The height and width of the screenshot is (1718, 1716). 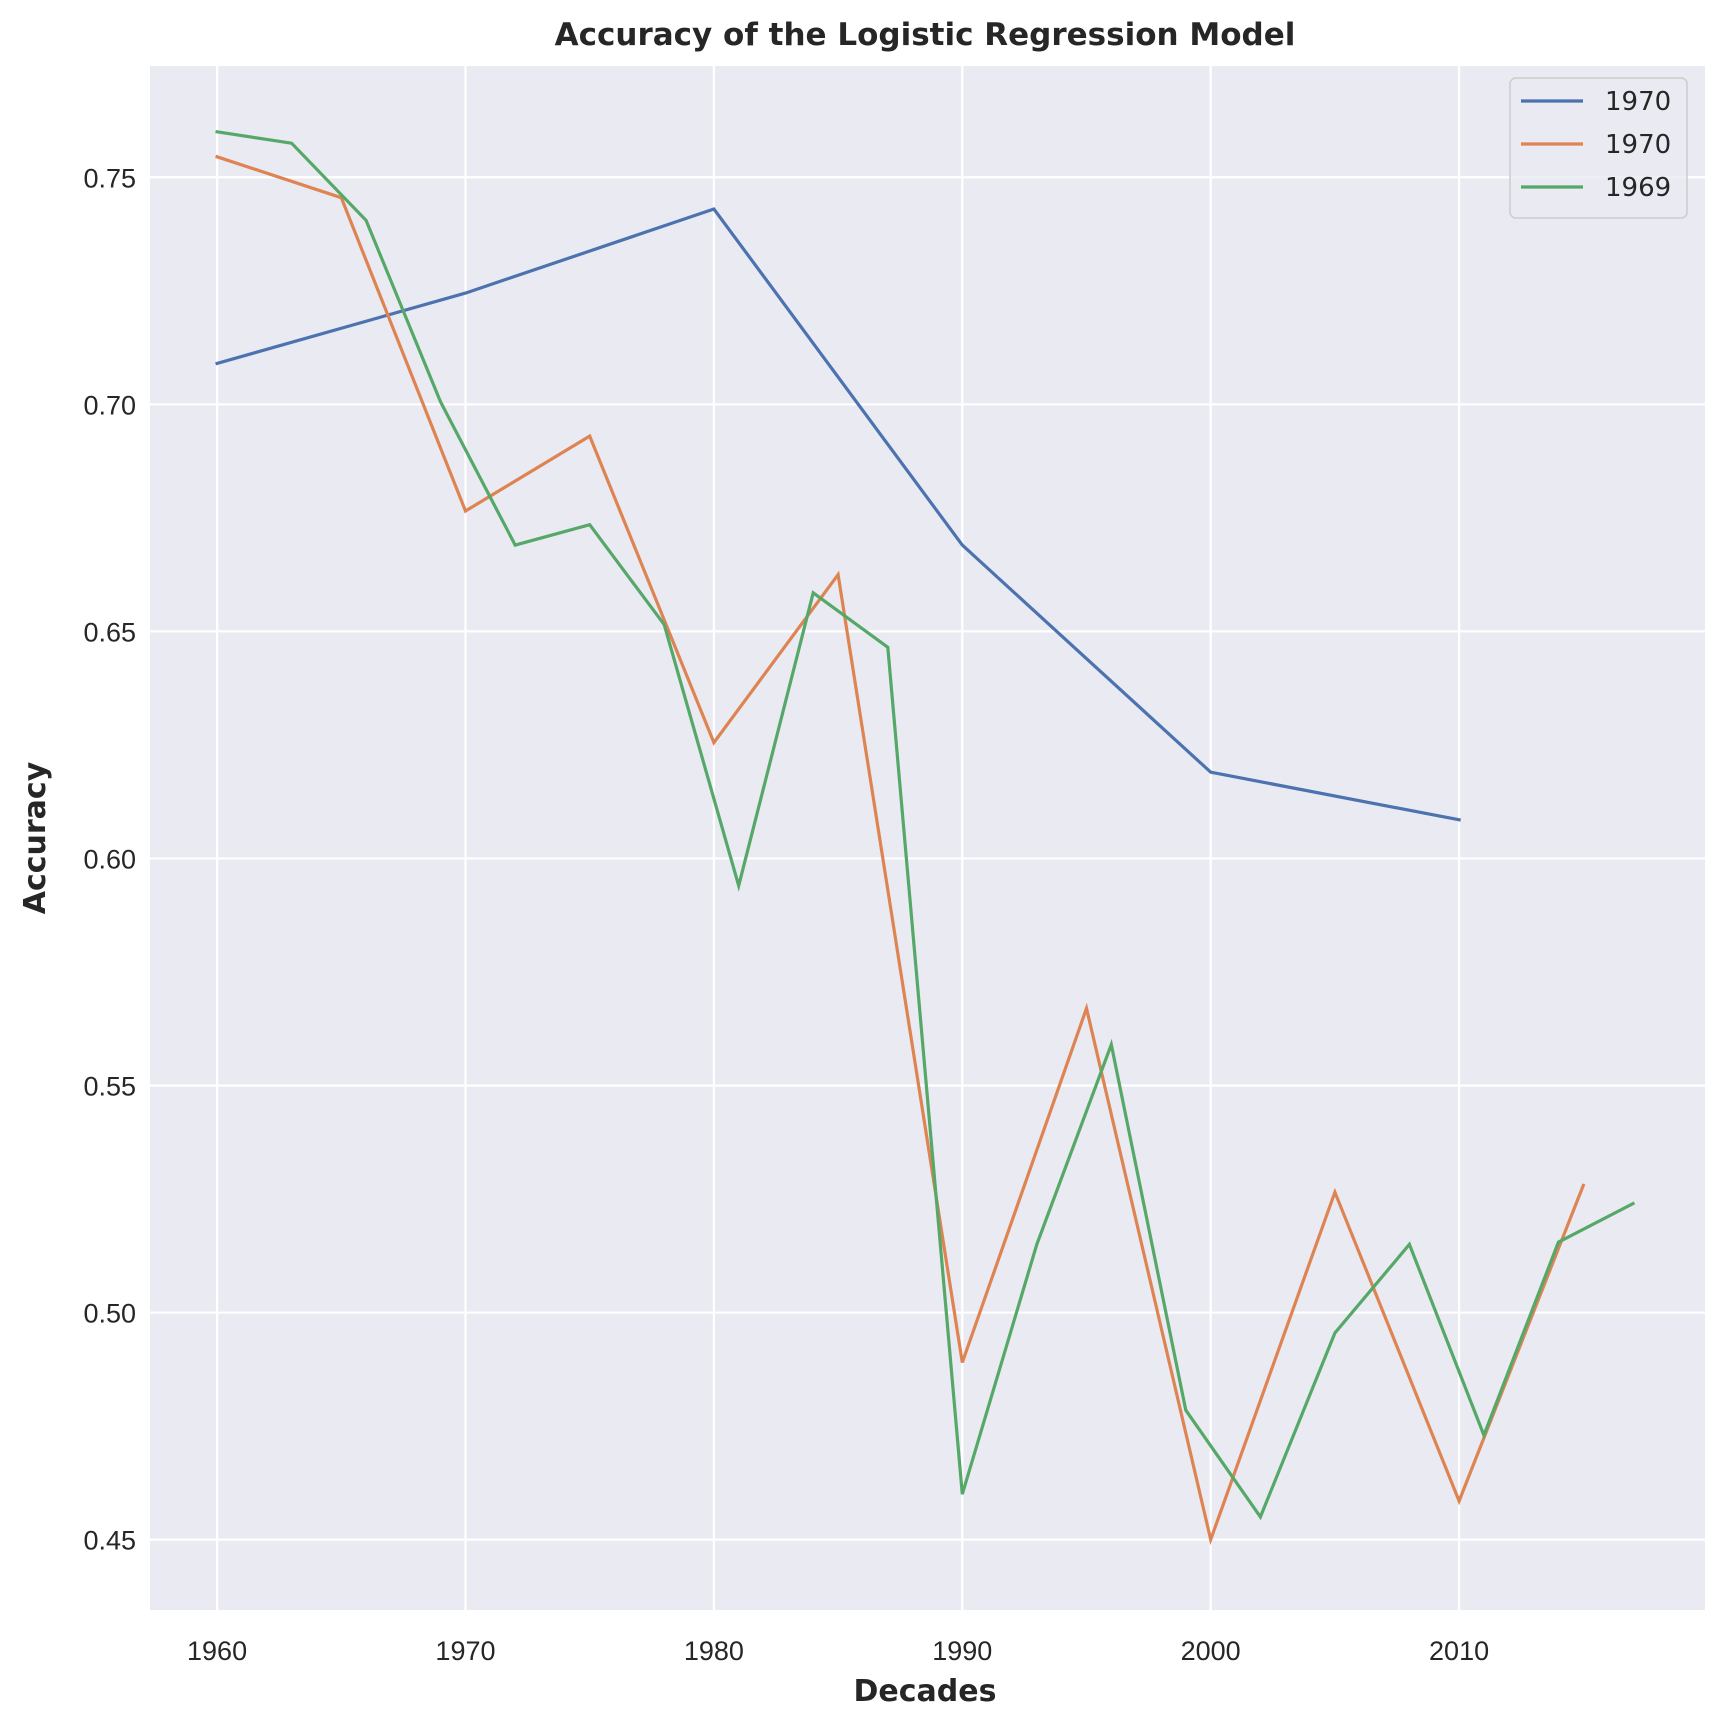 What do you see at coordinates (109, 405) in the screenshot?
I see `y-tick-label: 0.70` at bounding box center [109, 405].